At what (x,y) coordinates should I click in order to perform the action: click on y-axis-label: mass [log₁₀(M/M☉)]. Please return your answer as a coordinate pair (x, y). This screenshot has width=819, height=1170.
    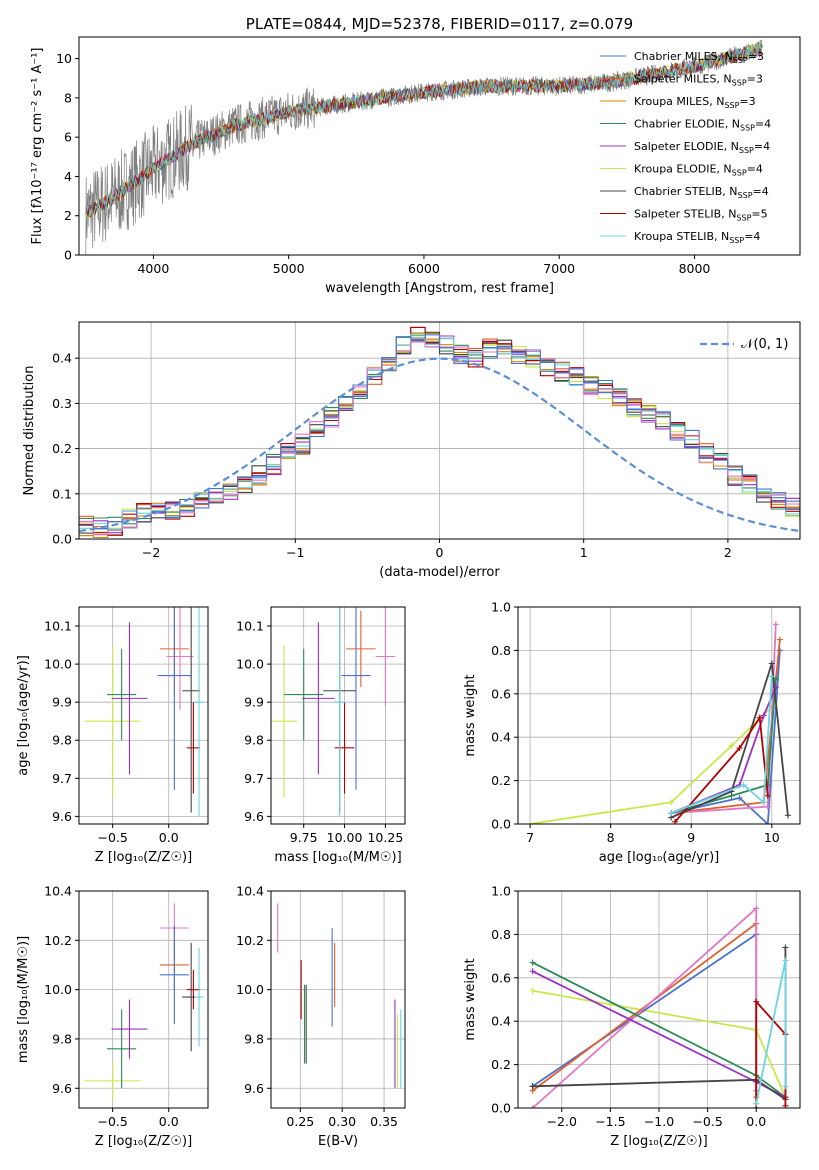
    Looking at the image, I should click on (23, 999).